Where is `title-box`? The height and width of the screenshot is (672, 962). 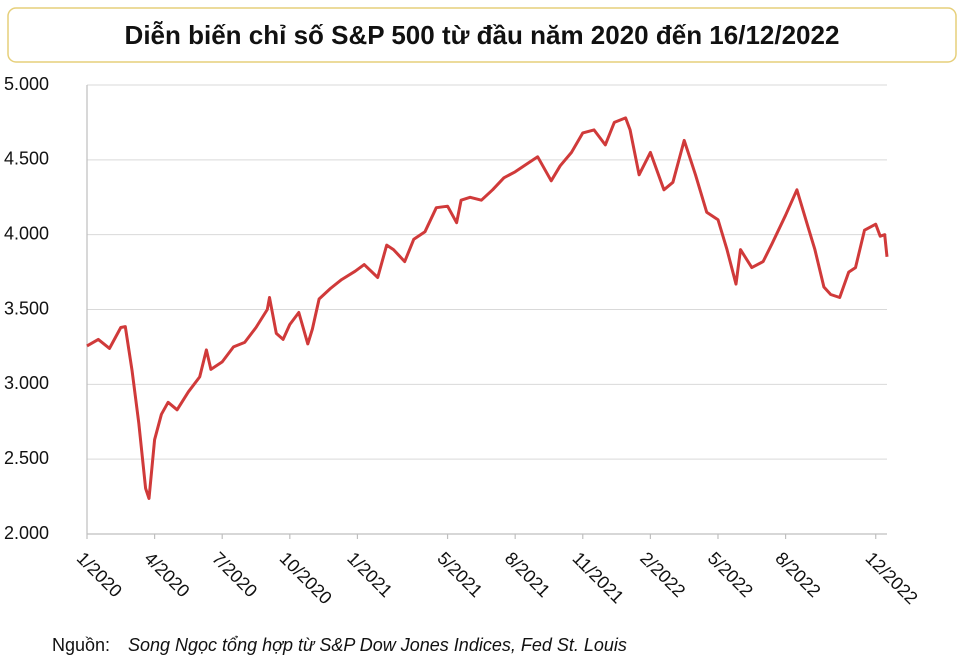
title-box is located at coordinates (482, 35).